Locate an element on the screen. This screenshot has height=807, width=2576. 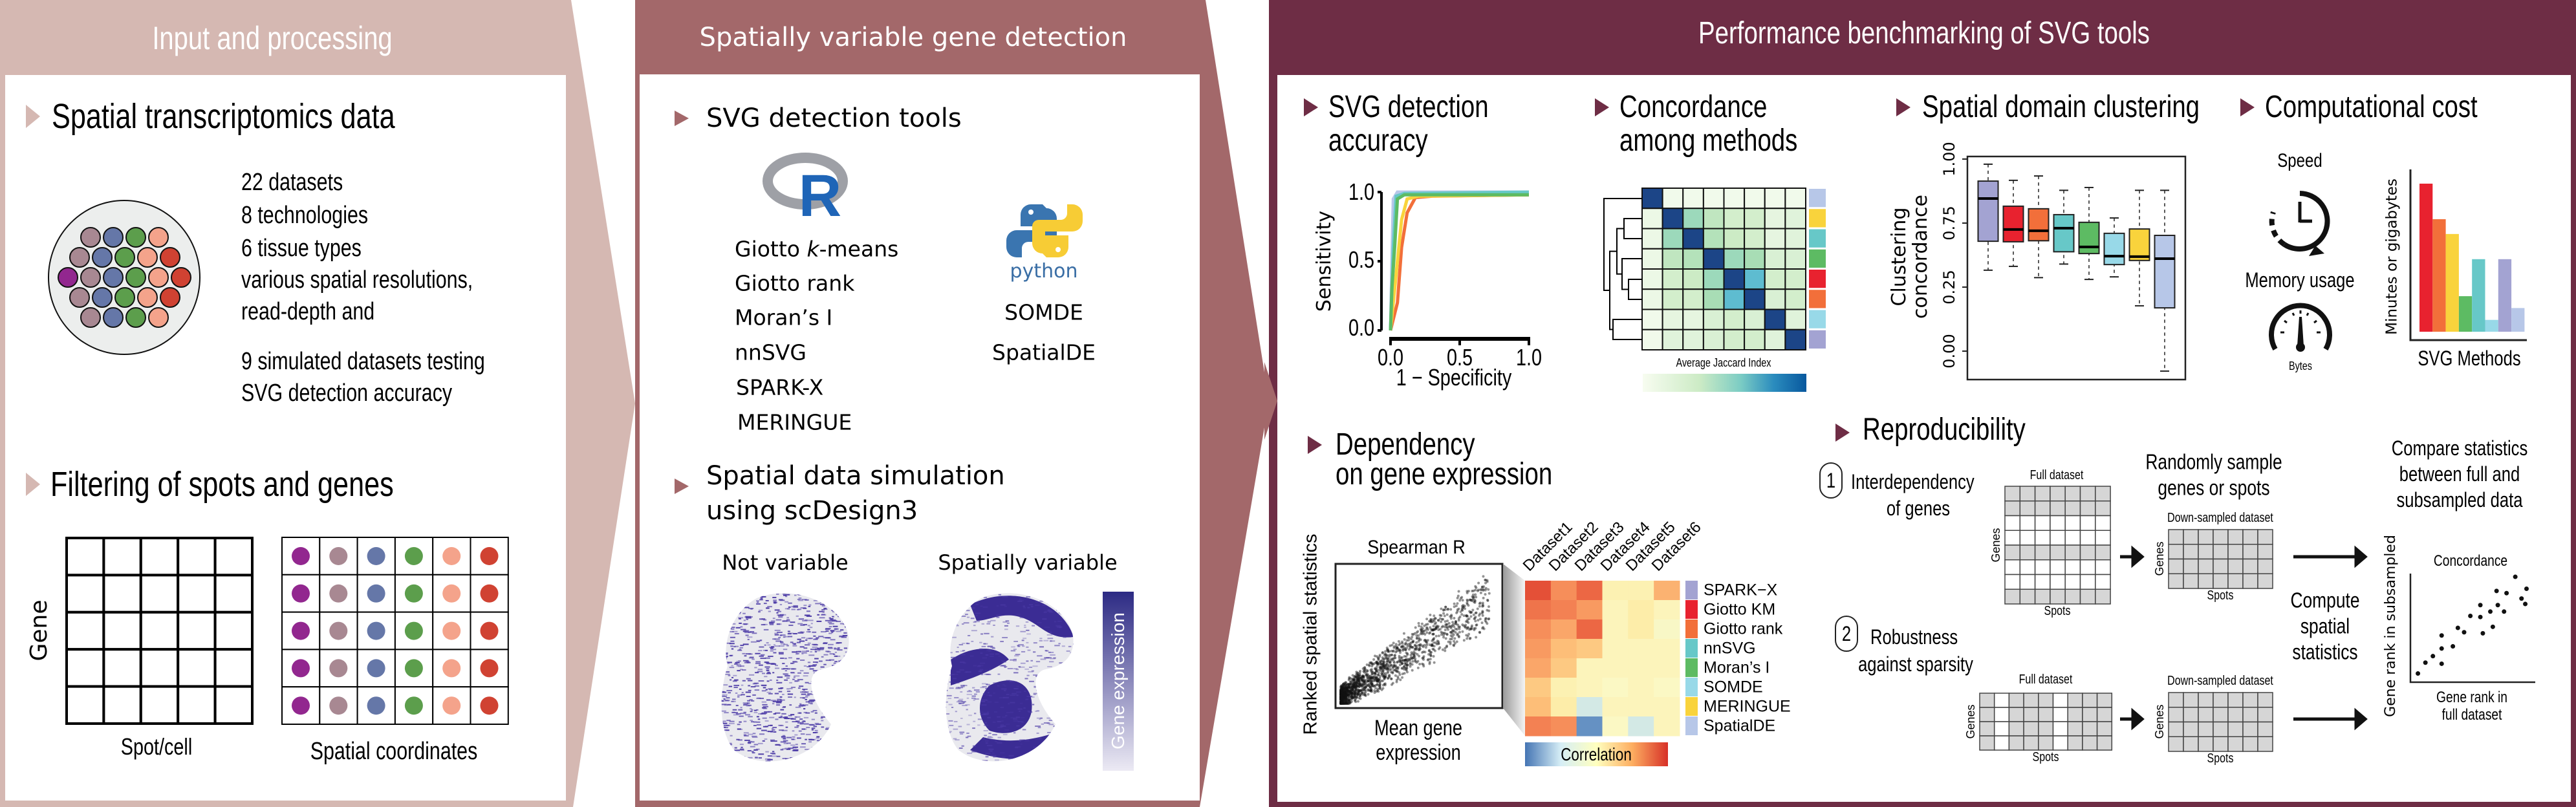
jaccard-cell is located at coordinates (1734, 259).